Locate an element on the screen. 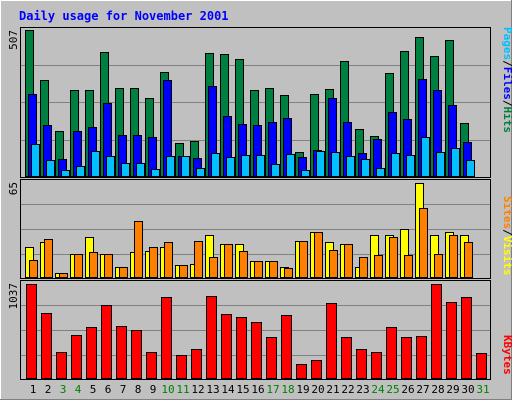 The width and height of the screenshot is (512, 400). day-label-29: 29 is located at coordinates (452, 389).